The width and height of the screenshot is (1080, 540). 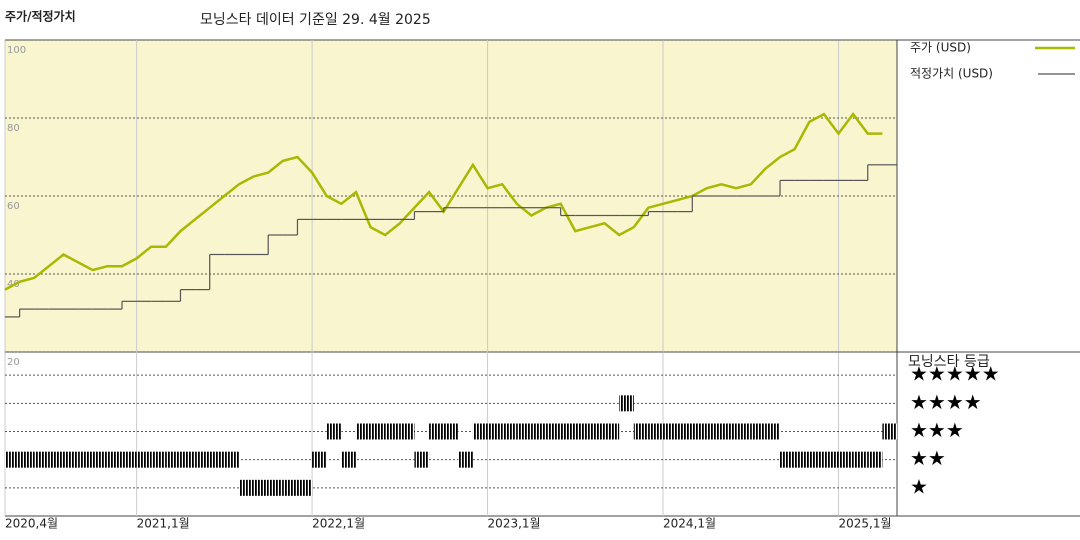 I want to click on chart-title: 주가/적정가치, so click(x=40, y=16).